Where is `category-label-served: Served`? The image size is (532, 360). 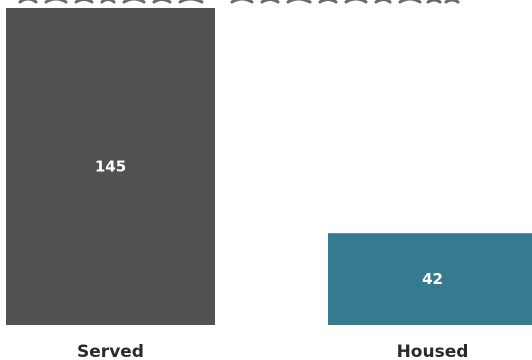 category-label-served: Served is located at coordinates (110, 351).